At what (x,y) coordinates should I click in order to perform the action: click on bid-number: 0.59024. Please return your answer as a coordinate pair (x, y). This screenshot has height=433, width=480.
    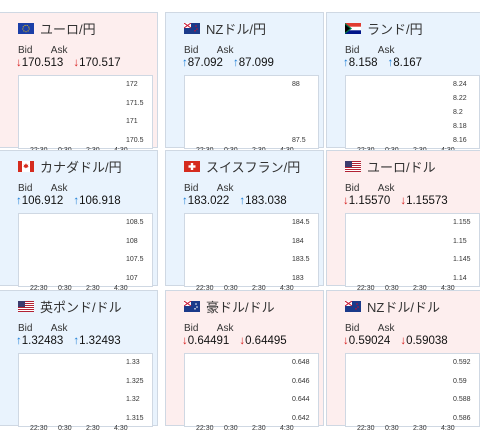
    Looking at the image, I should click on (369, 341).